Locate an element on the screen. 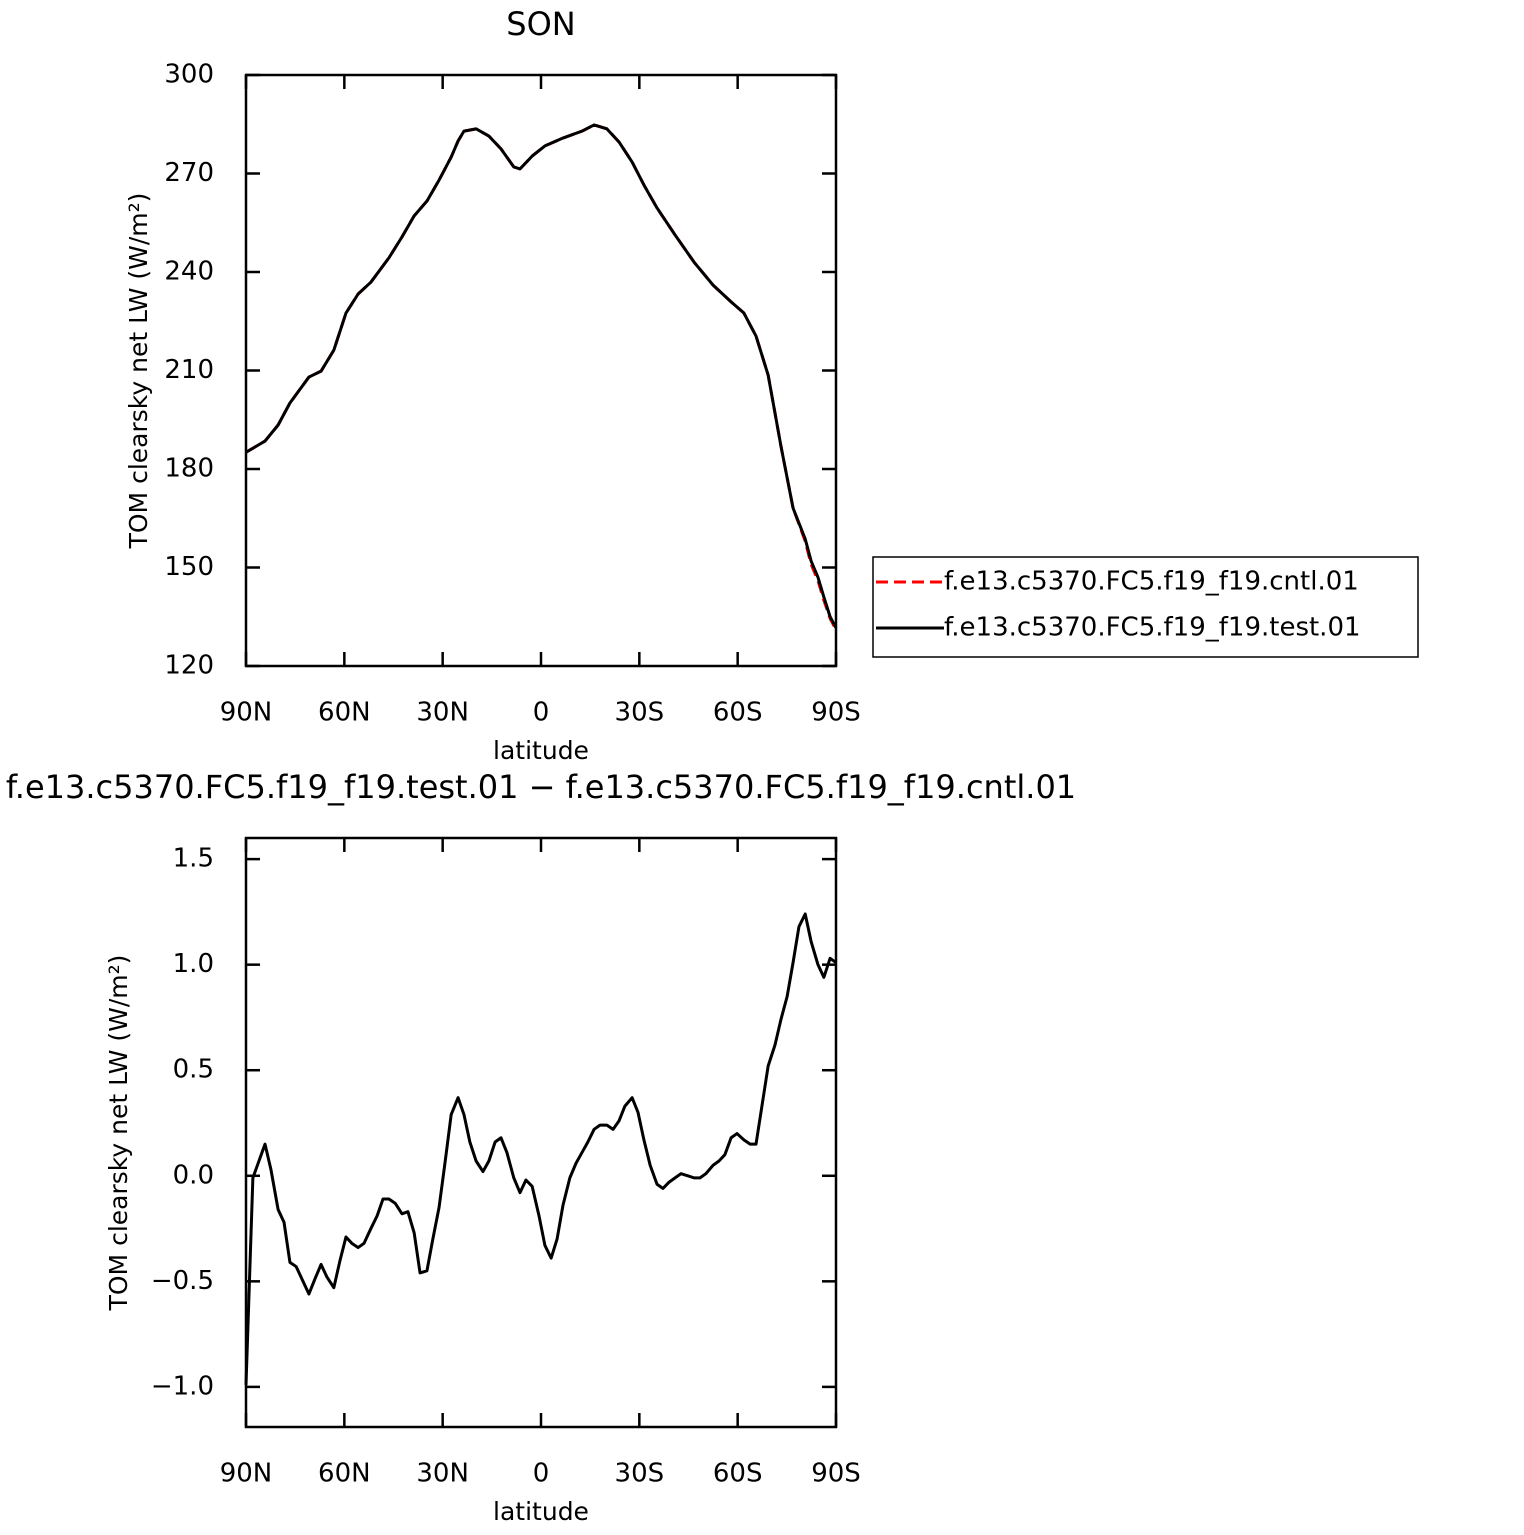  y-tick-label: 0.0 is located at coordinates (193, 1175).